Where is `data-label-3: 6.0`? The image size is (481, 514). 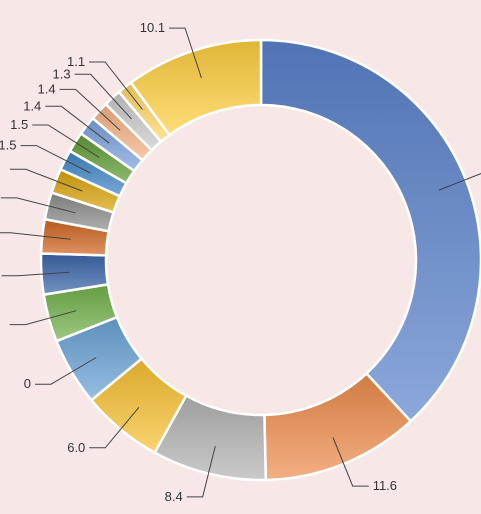 data-label-3: 6.0 is located at coordinates (76, 447).